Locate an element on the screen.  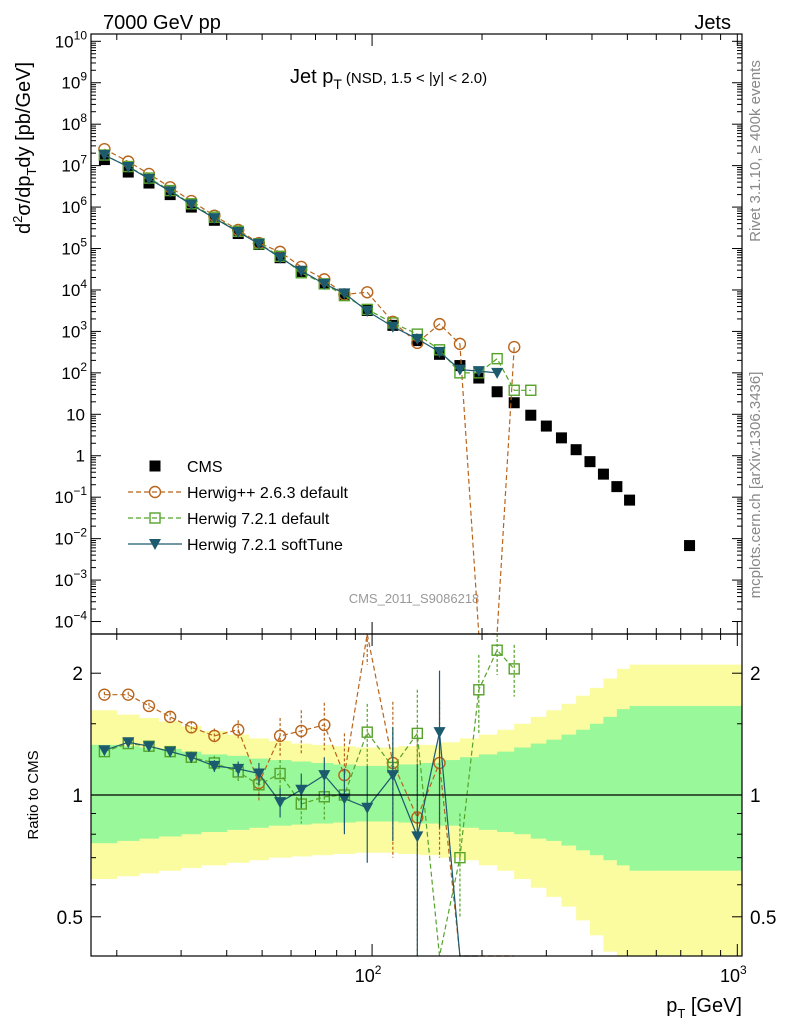
y-tick-label: 10⁴ is located at coordinates (74, 288).